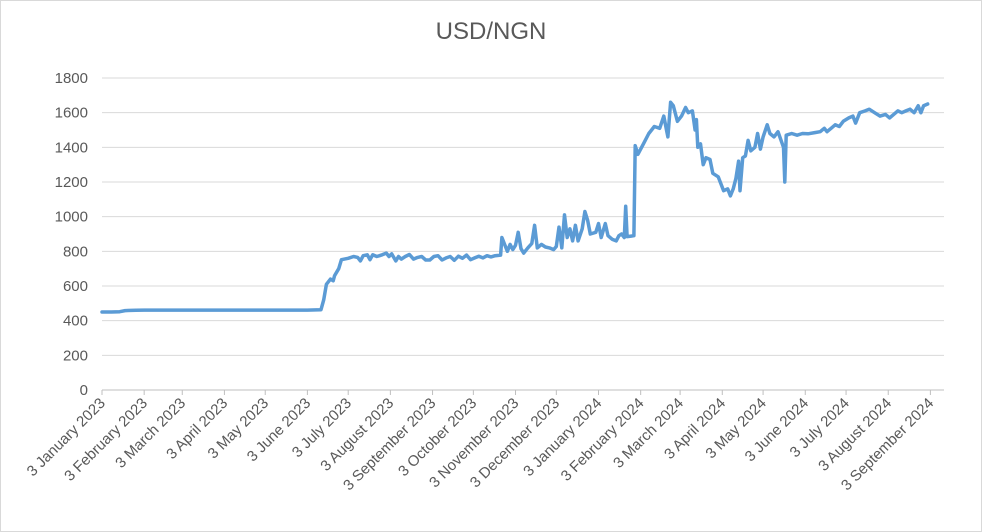  Describe the element at coordinates (75, 355) in the screenshot. I see `y-tick-label: 200` at that location.